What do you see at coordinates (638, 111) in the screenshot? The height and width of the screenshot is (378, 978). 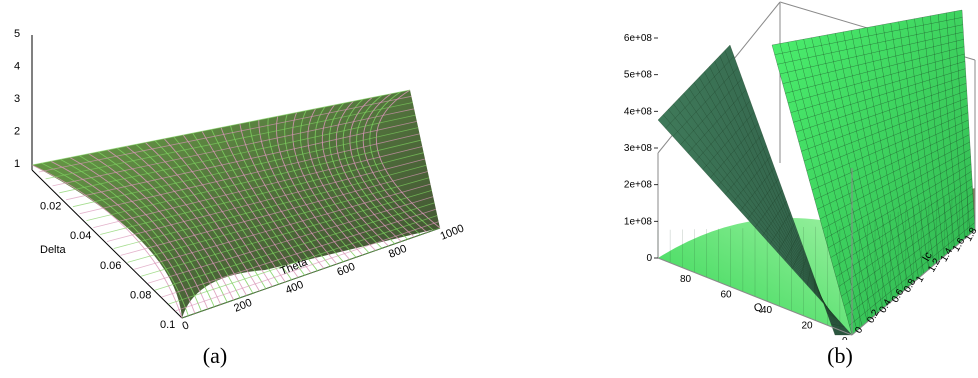 I see `z-tick-label-b: 4e+08` at bounding box center [638, 111].